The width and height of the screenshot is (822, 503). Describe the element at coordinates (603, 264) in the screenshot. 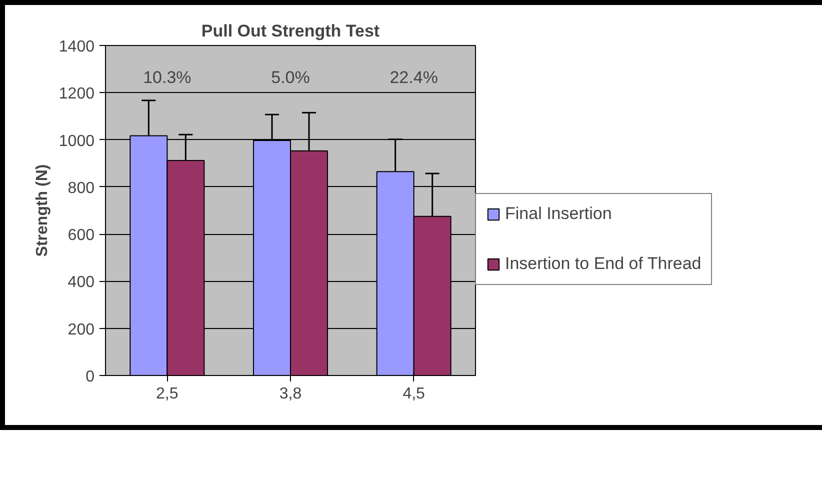

I see `legend-label: Insertion to End of Thread` at that location.